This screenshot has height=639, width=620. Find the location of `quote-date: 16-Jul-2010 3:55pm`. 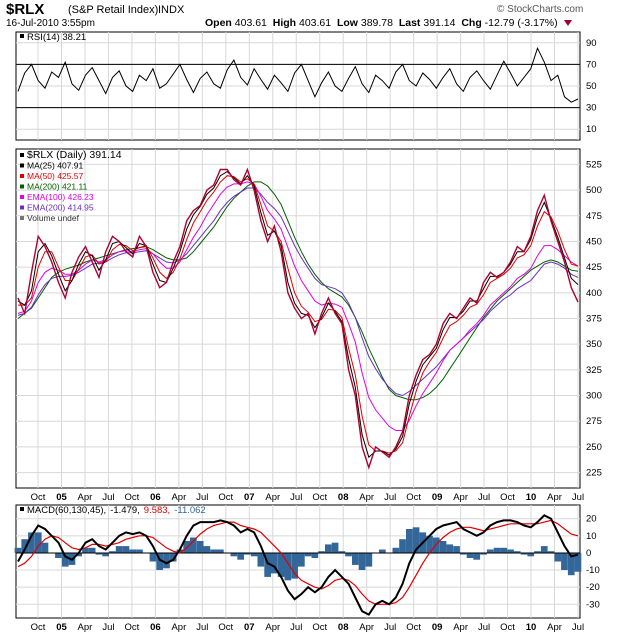

quote-date: 16-Jul-2010 3:55pm is located at coordinates (50, 23).